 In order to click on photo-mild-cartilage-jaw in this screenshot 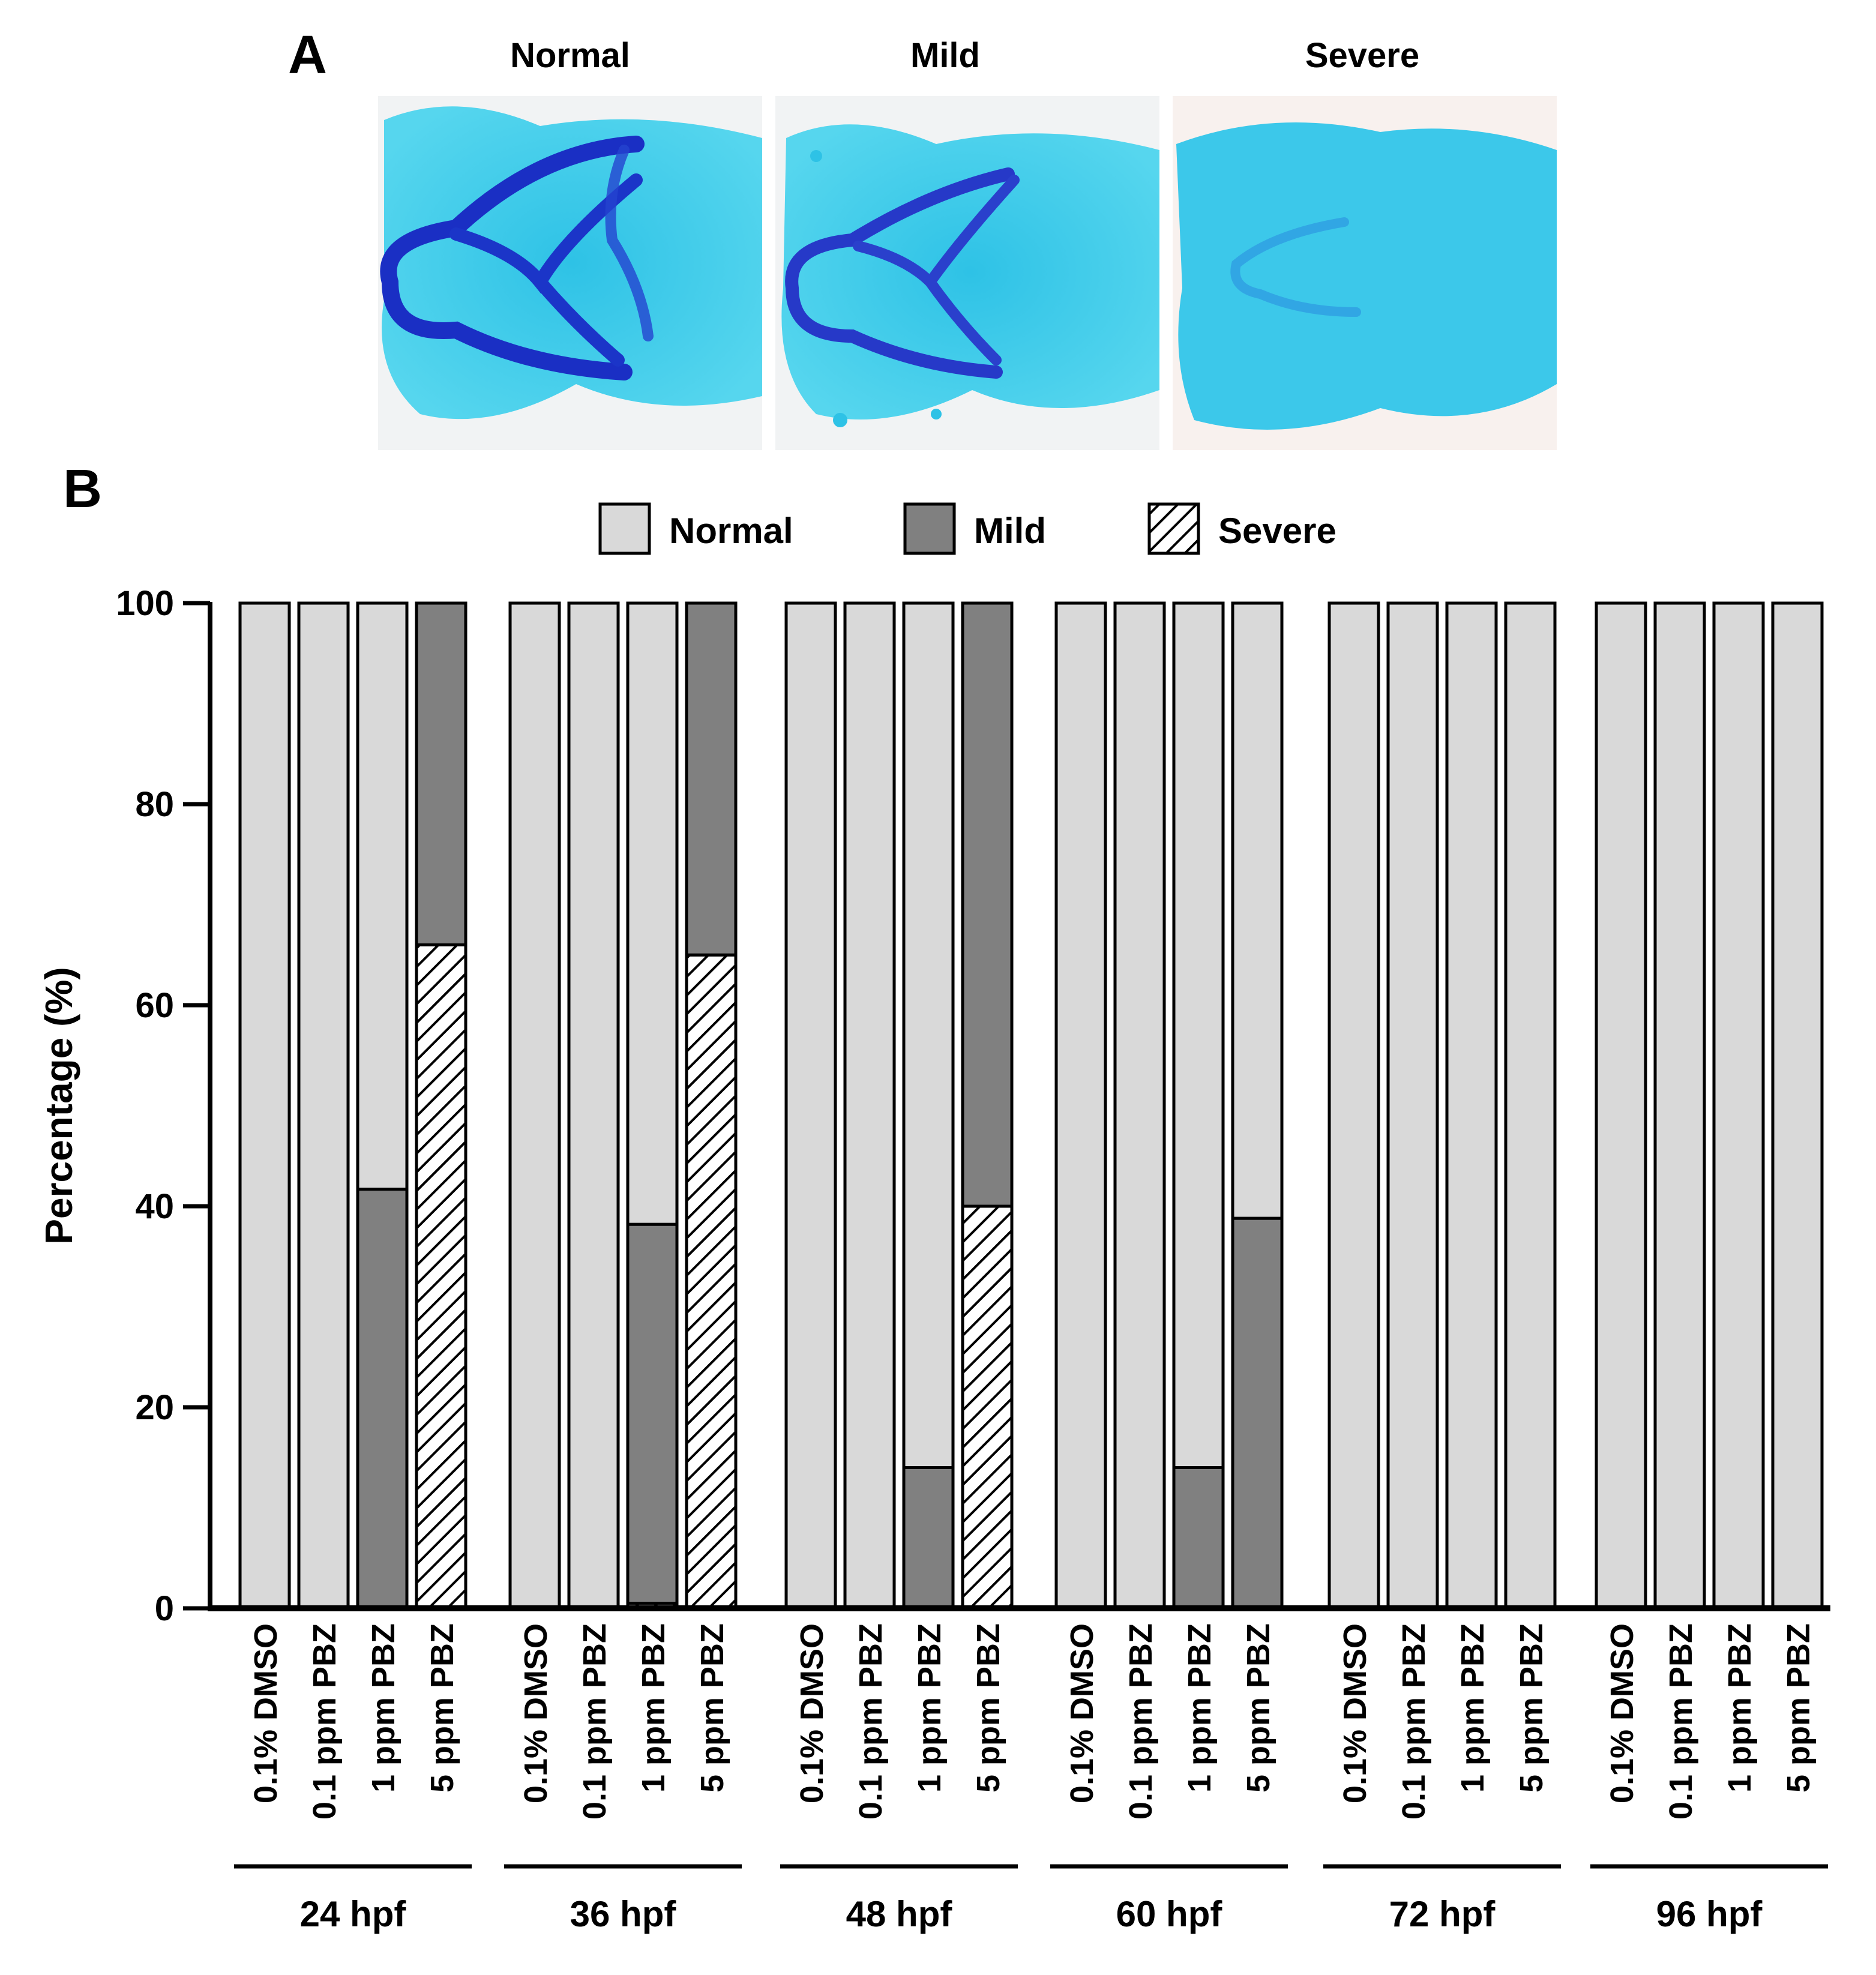, I will do `click(900, 273)`.